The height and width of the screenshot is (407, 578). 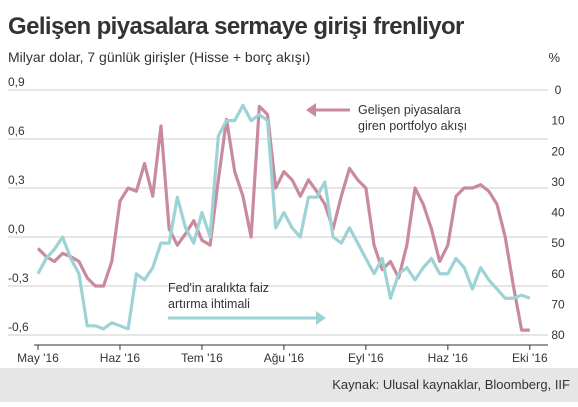 What do you see at coordinates (202, 358) in the screenshot?
I see `x-tick-label: Tem '16` at bounding box center [202, 358].